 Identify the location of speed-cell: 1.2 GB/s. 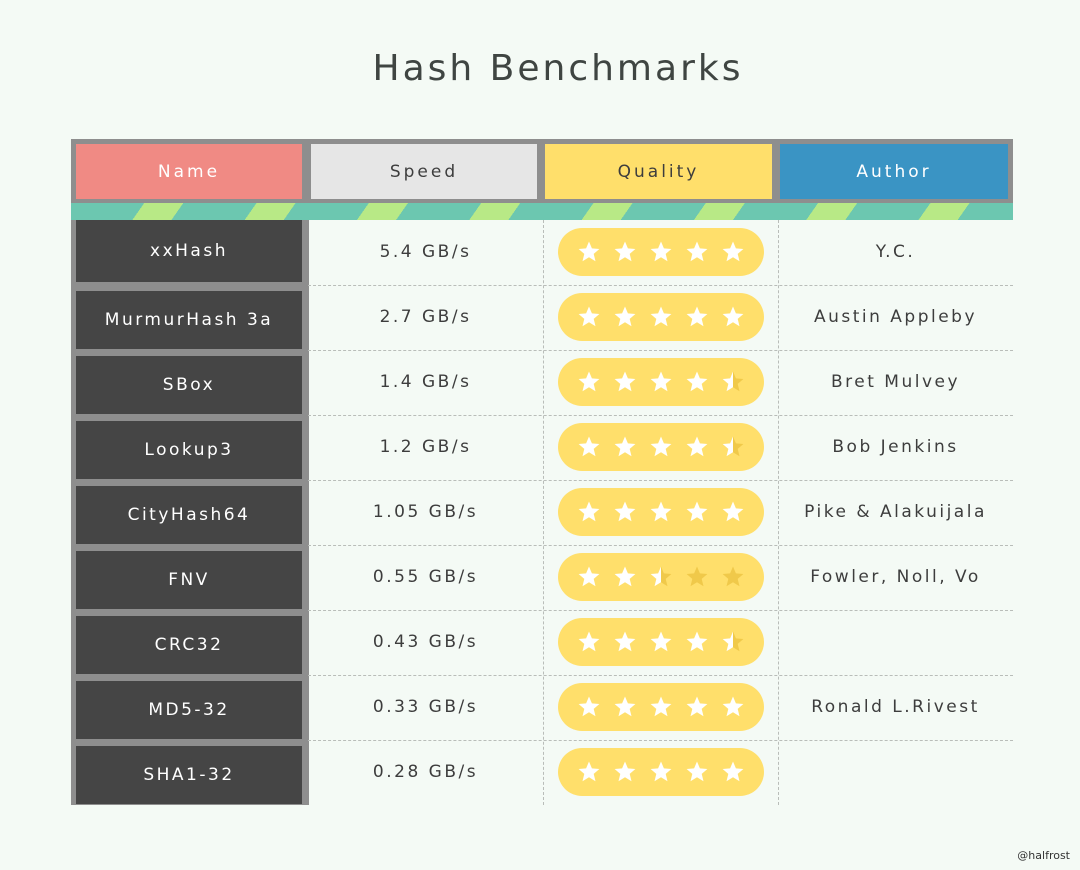
(425, 447).